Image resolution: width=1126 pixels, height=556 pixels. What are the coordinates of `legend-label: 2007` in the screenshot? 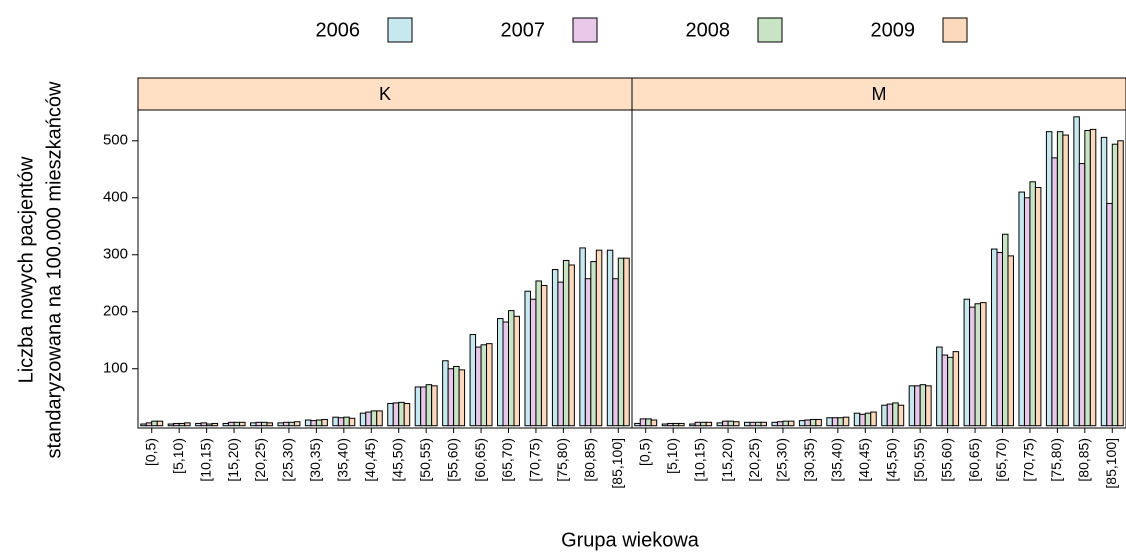 It's located at (523, 30).